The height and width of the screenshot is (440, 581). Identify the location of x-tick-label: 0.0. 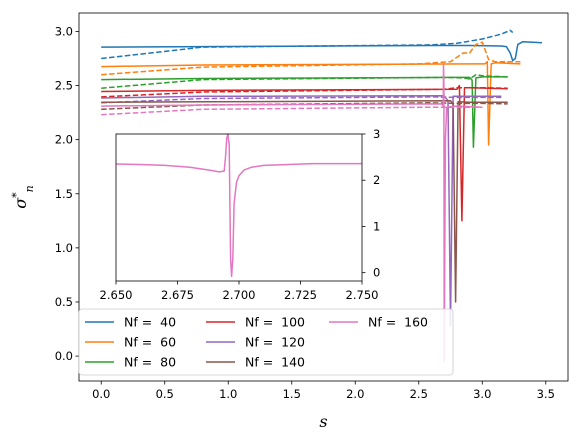
(101, 394).